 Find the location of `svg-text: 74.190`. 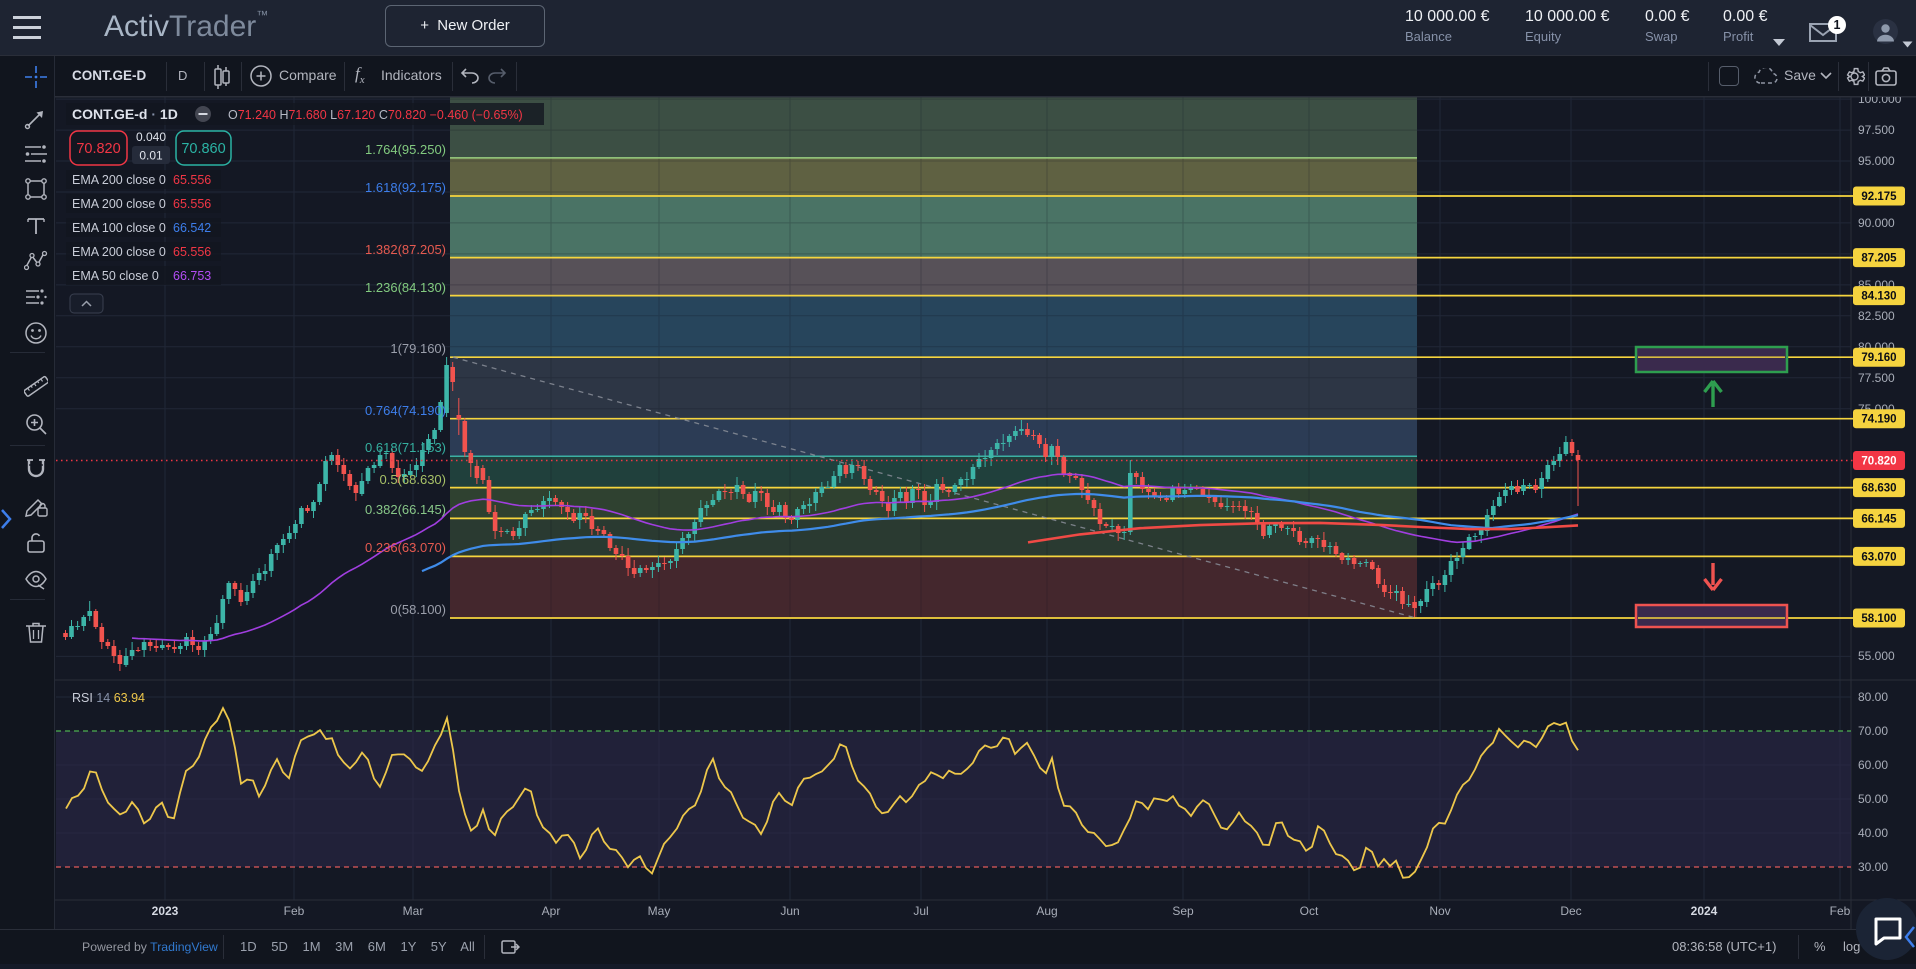

svg-text: 74.190 is located at coordinates (1878, 420).